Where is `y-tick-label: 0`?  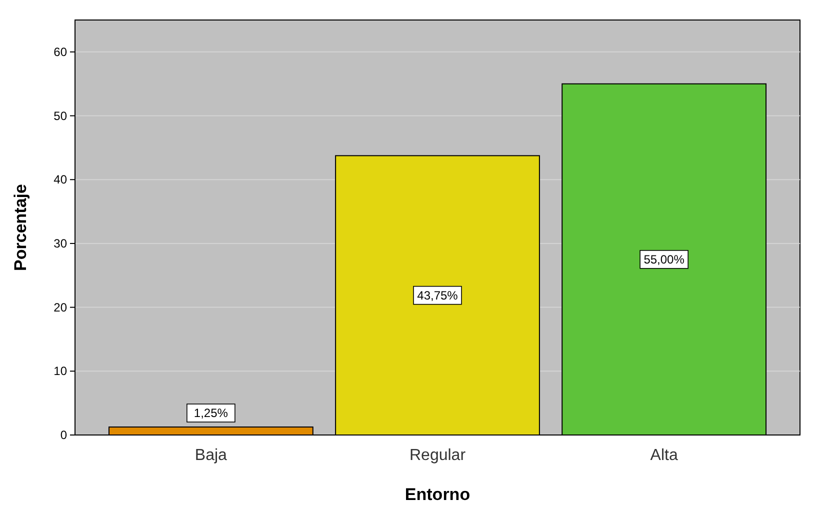
y-tick-label: 0 is located at coordinates (64, 435).